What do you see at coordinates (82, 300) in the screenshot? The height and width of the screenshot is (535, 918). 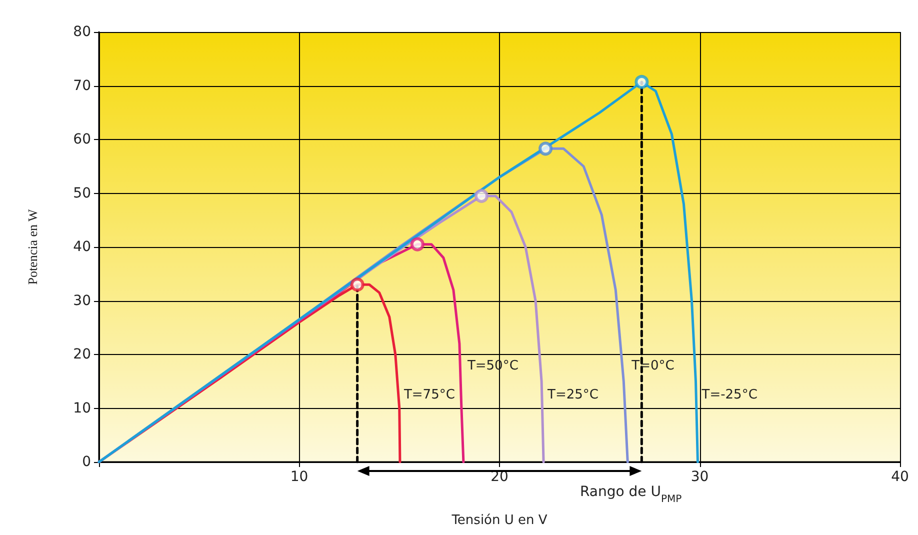 I see `y-tick-label: 30` at bounding box center [82, 300].